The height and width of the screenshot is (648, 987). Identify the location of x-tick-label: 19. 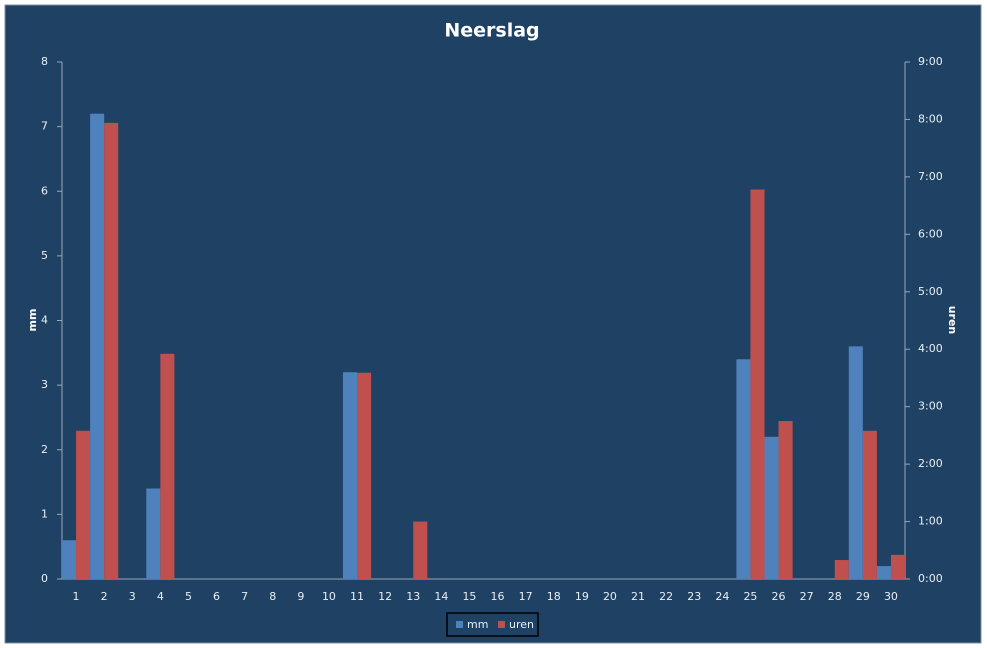
(582, 596).